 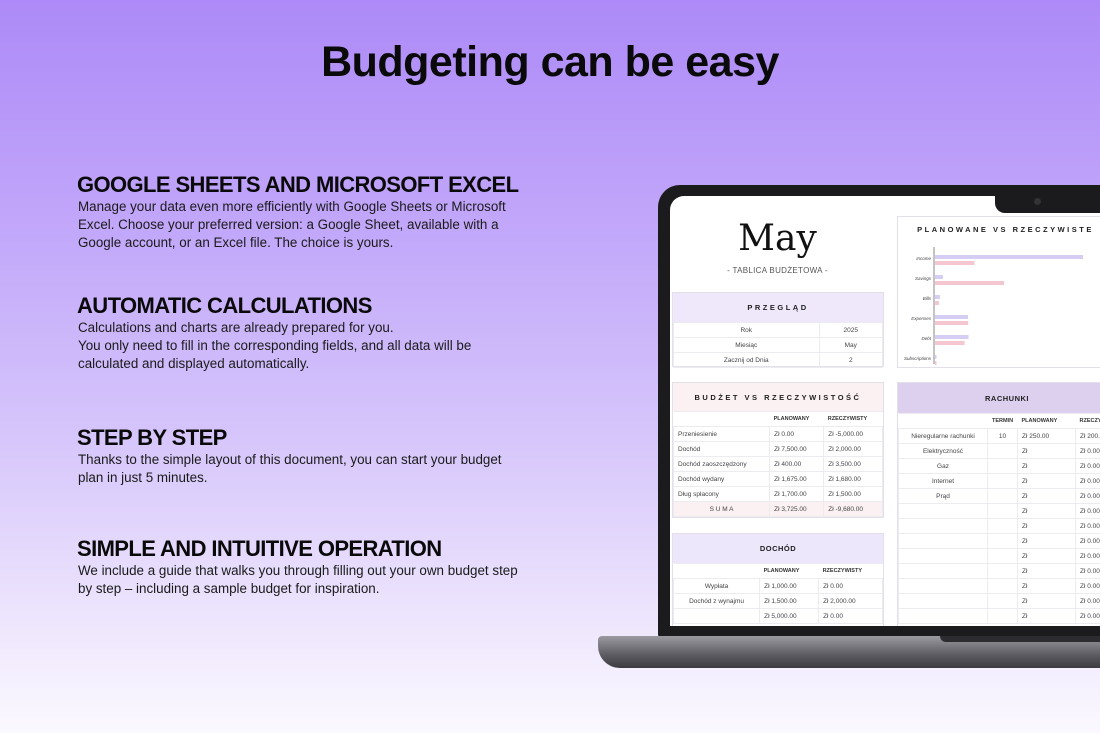 I want to click on table-cell: Wypłata, so click(x=716, y=586).